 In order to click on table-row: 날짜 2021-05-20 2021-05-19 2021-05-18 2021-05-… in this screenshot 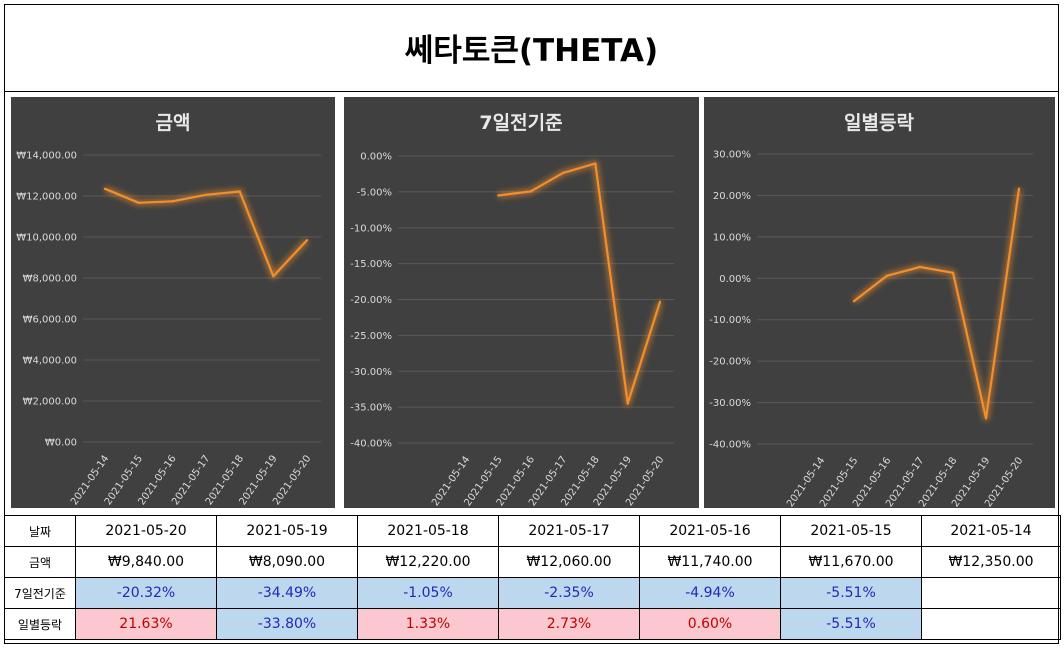, I will do `click(532, 531)`.